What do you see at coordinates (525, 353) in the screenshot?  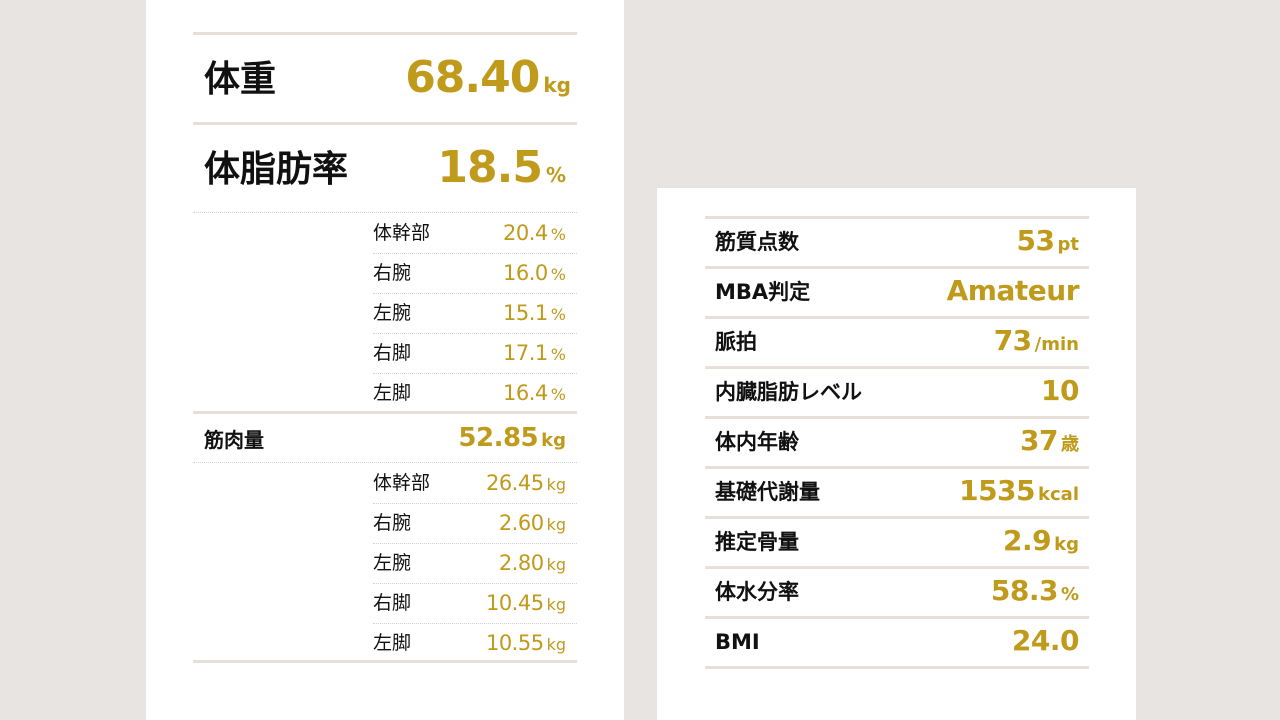 I see `fat-part-number: 17.1` at bounding box center [525, 353].